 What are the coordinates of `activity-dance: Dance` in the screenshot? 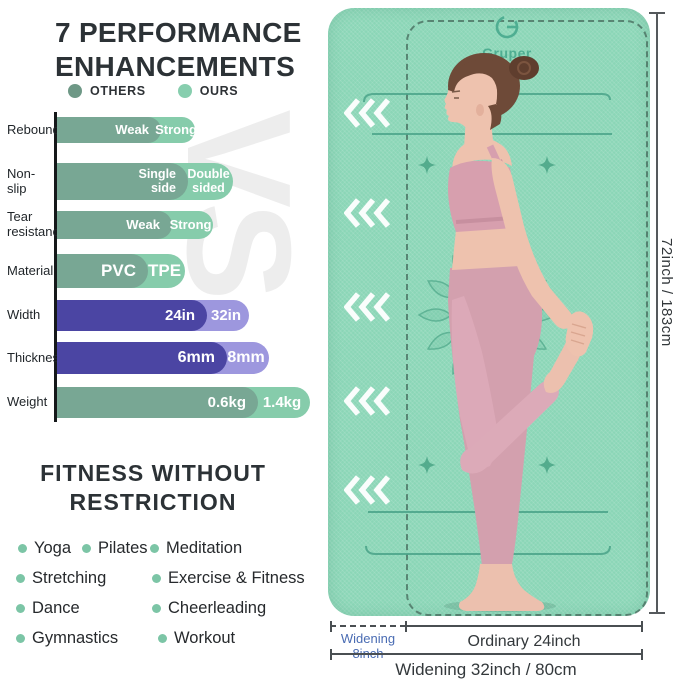 It's located at (48, 608).